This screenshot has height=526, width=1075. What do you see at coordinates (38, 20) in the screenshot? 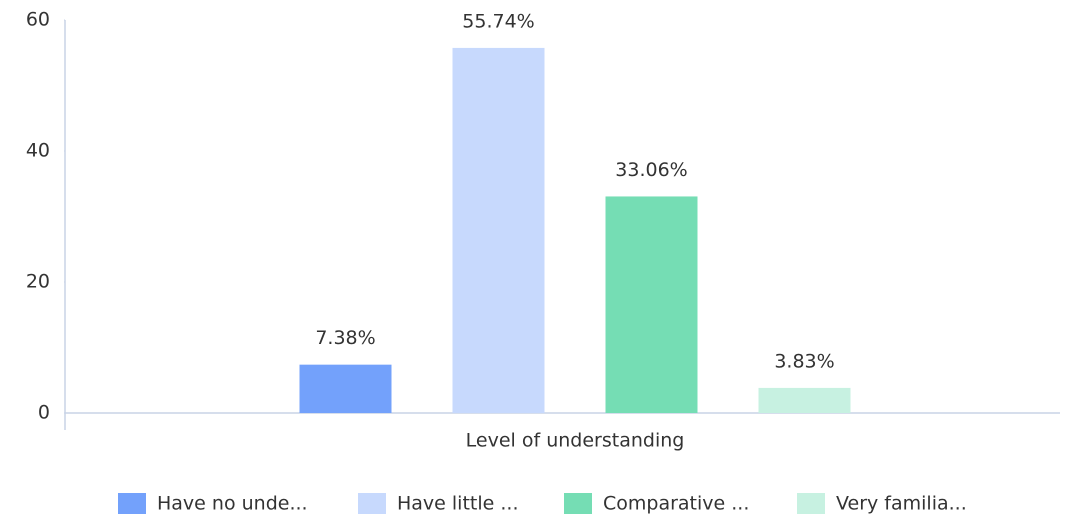
I see `y-tick-label: 60` at bounding box center [38, 20].